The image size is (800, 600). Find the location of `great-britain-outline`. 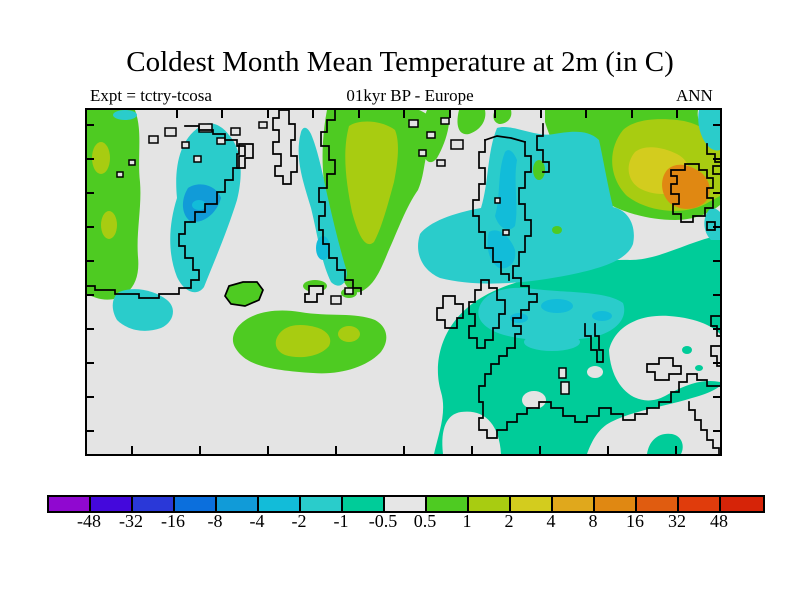

great-britain-outline is located at coordinates (487, 314).